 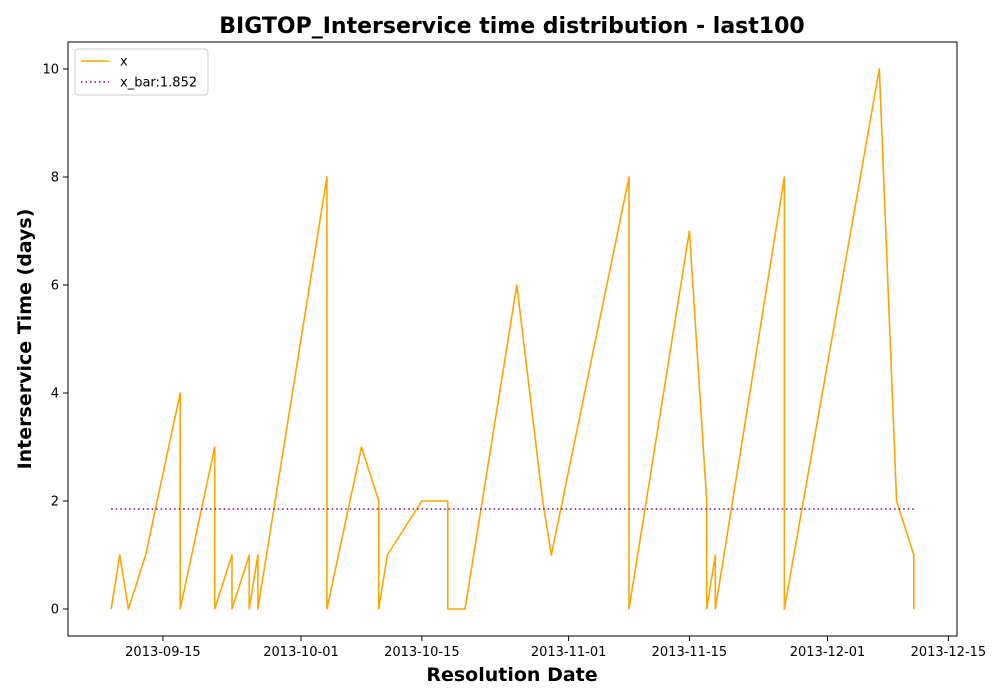 I want to click on x-tick-label: 2013-12-01, so click(x=828, y=652).